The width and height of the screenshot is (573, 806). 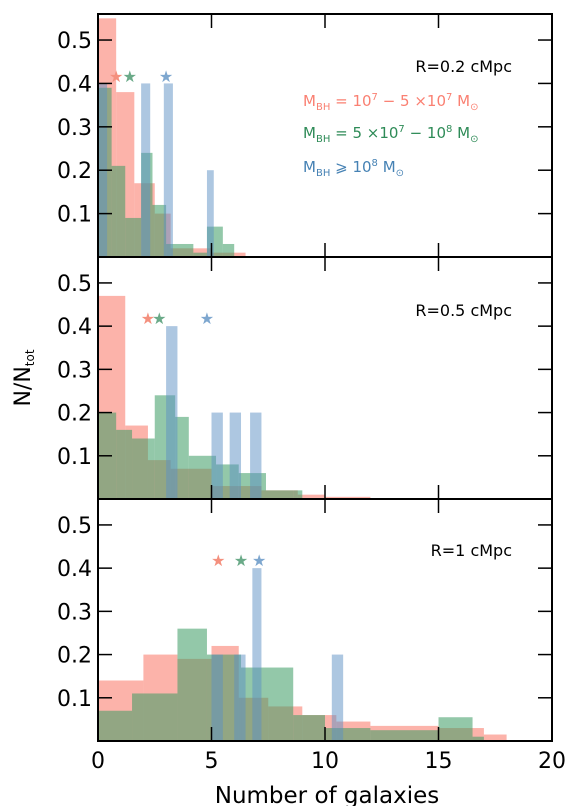 I want to click on y-axis-label-main: N/N, so click(x=23, y=386).